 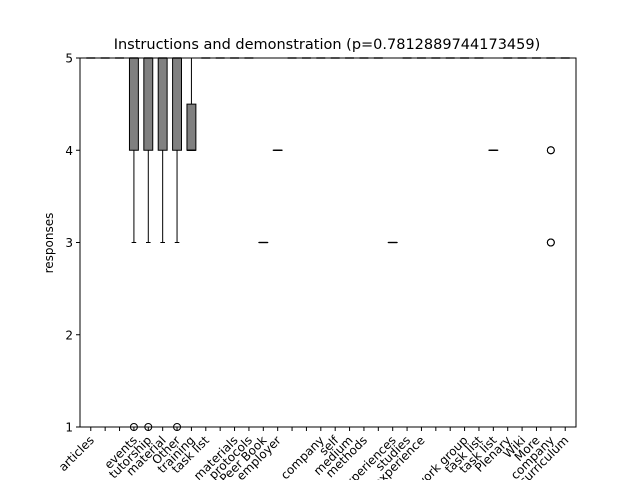 I want to click on y-axis-label: responses, so click(x=49, y=243).